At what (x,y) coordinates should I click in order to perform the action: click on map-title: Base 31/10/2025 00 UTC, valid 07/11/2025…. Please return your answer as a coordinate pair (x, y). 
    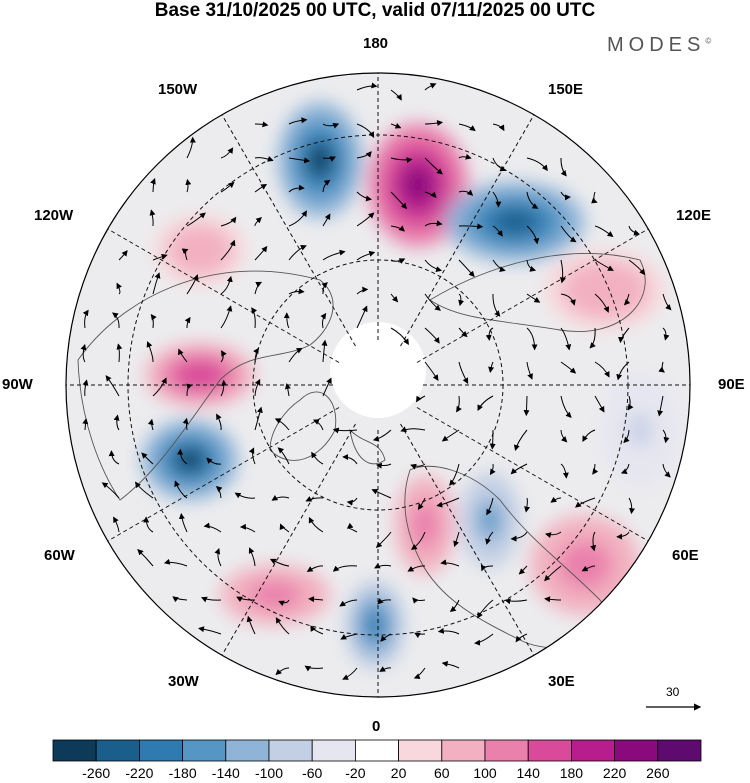
    Looking at the image, I should click on (375, 10).